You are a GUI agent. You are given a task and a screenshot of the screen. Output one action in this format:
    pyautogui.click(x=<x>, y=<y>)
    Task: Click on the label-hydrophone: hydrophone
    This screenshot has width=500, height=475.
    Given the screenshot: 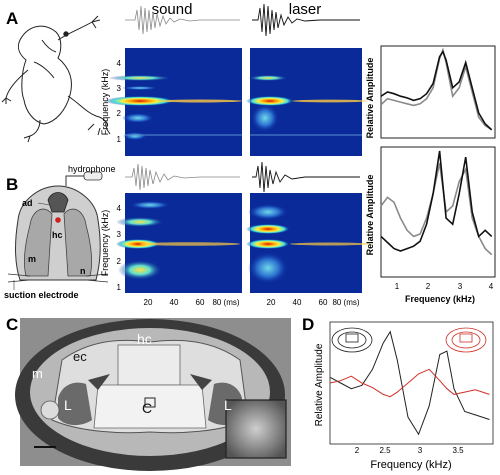 What is the action you would take?
    pyautogui.click(x=92, y=169)
    